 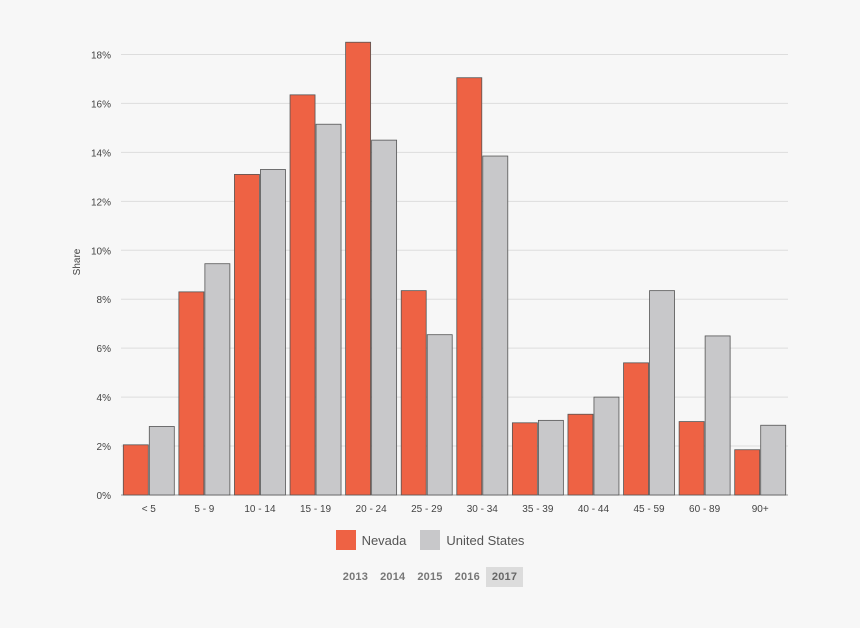 I want to click on x-tick-label: 60 - 89, so click(x=705, y=509).